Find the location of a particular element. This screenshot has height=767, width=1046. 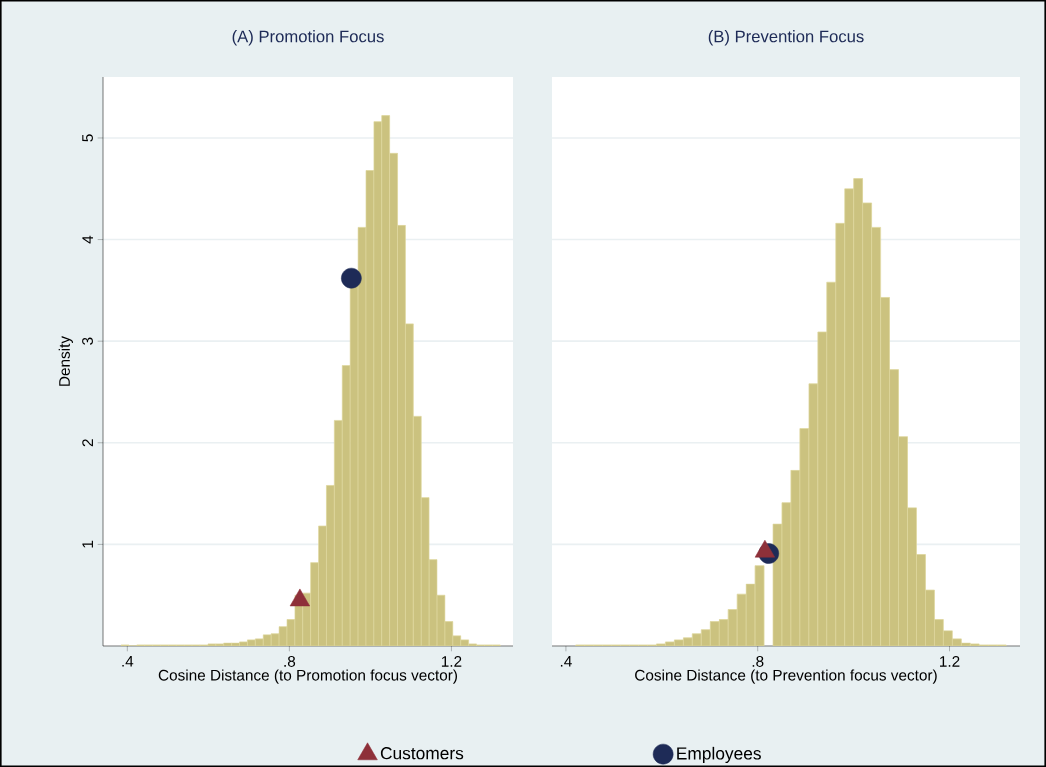

y-tick-label: 1 is located at coordinates (87, 544).